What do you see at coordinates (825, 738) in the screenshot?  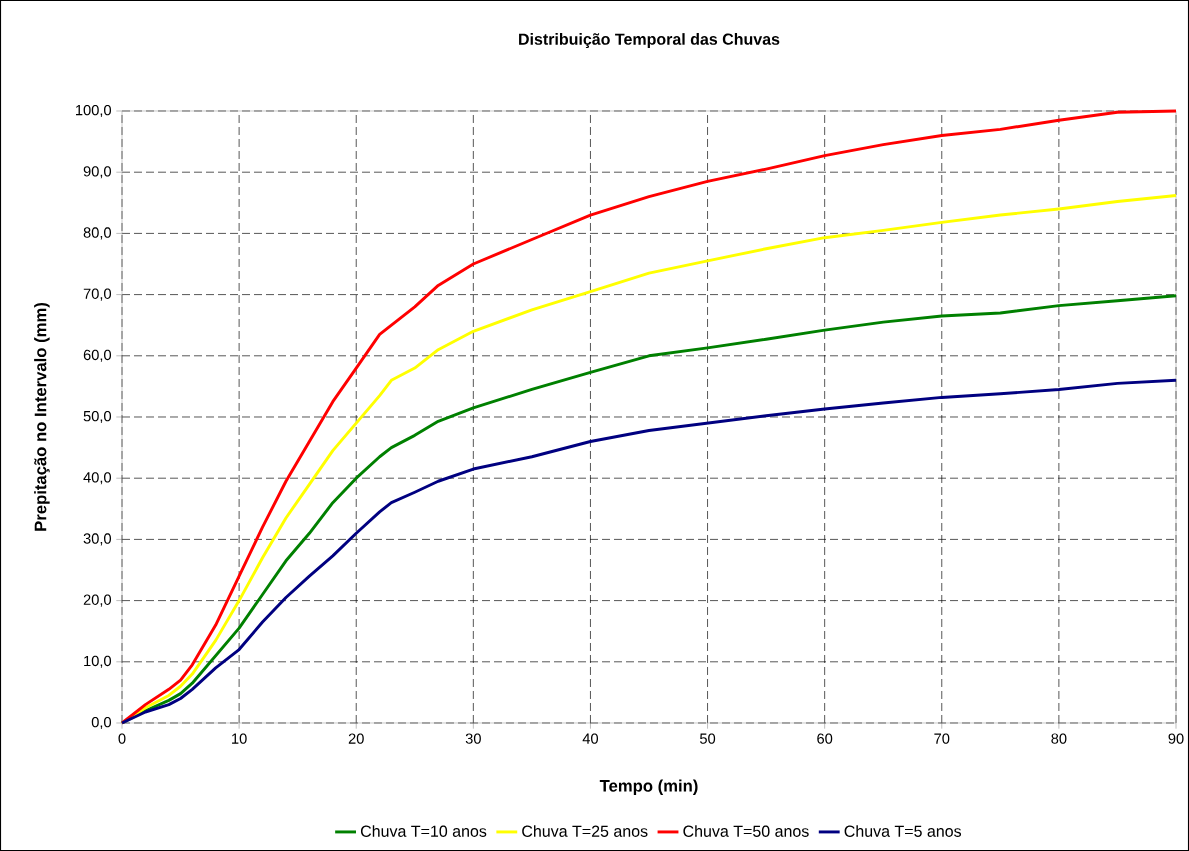 I see `x-tick-label: 60` at bounding box center [825, 738].